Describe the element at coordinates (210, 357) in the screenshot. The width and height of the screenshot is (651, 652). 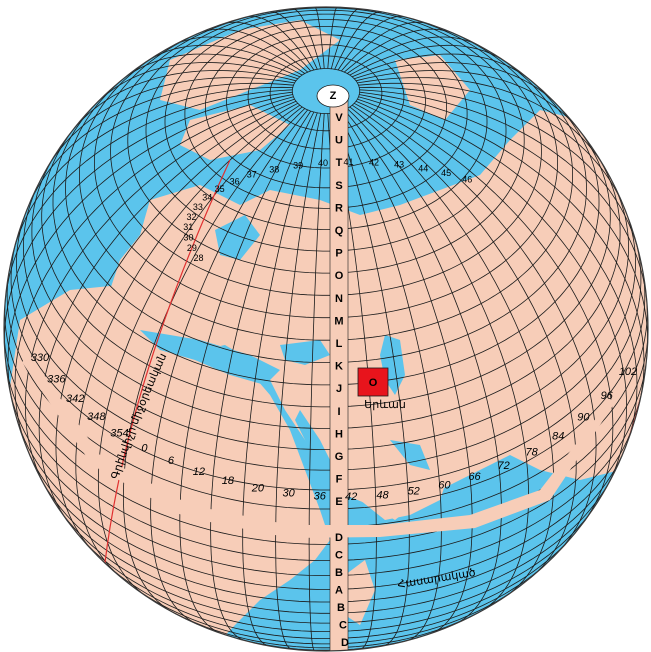
I see `mediterranean-sea` at that location.